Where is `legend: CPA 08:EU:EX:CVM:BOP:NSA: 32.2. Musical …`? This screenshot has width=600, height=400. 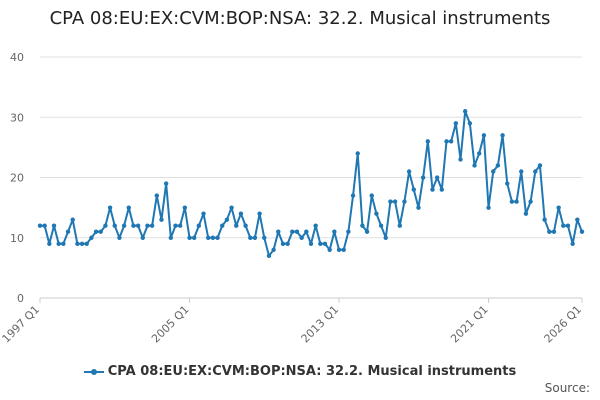
legend: CPA 08:EU:EX:CVM:BOP:NSA: 32.2. Musical … is located at coordinates (300, 371).